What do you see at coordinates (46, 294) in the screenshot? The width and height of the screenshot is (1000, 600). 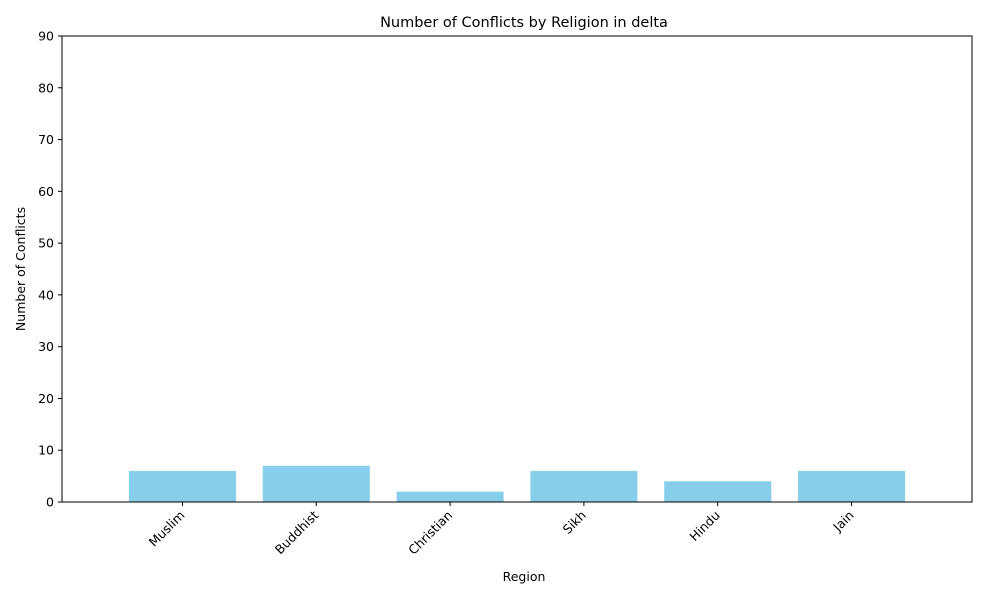 I see `y-tick-label: 40` at bounding box center [46, 294].